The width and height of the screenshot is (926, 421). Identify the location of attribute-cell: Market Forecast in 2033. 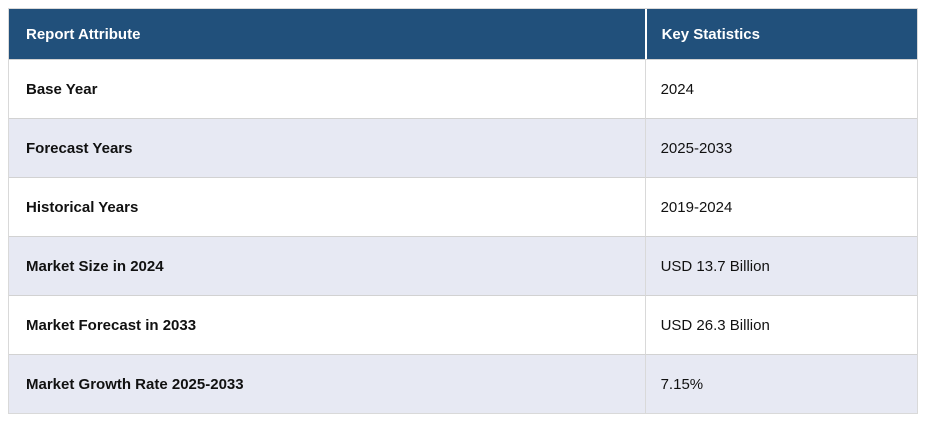
(327, 324).